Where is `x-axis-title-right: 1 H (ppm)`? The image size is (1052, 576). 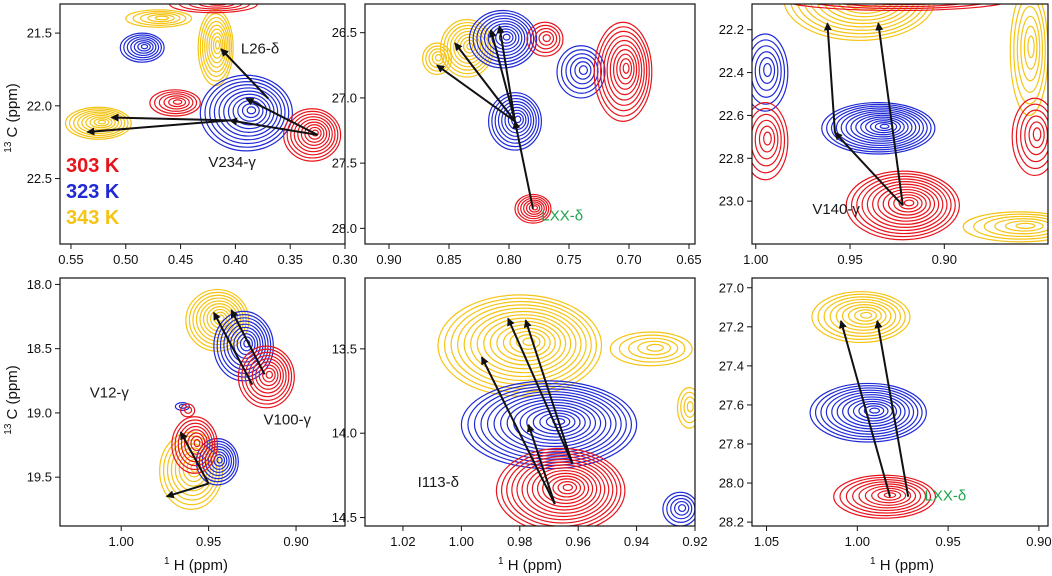
x-axis-title-right: 1 H (ppm) is located at coordinates (902, 562).